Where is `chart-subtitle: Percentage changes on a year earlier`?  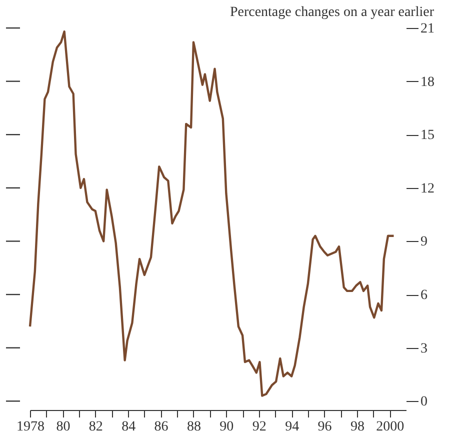 chart-subtitle: Percentage changes on a year earlier is located at coordinates (332, 12).